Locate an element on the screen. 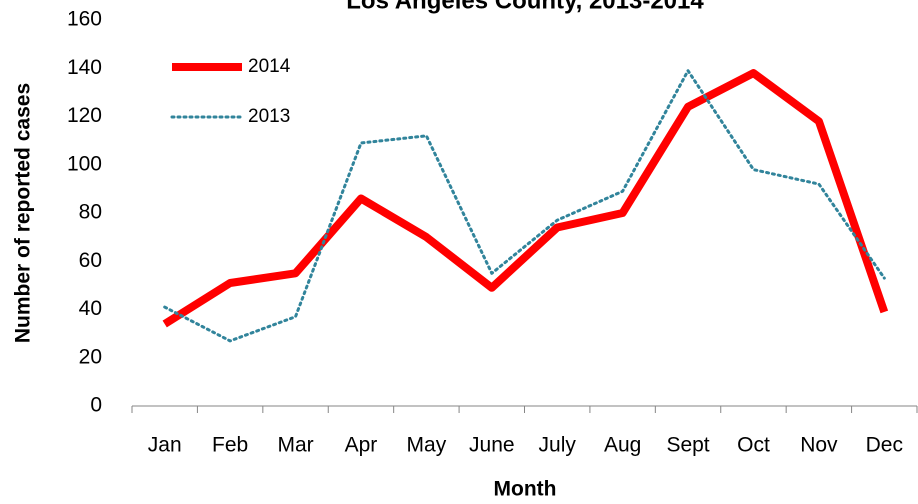 This screenshot has height=504, width=918. x-tick-label: July is located at coordinates (558, 445).